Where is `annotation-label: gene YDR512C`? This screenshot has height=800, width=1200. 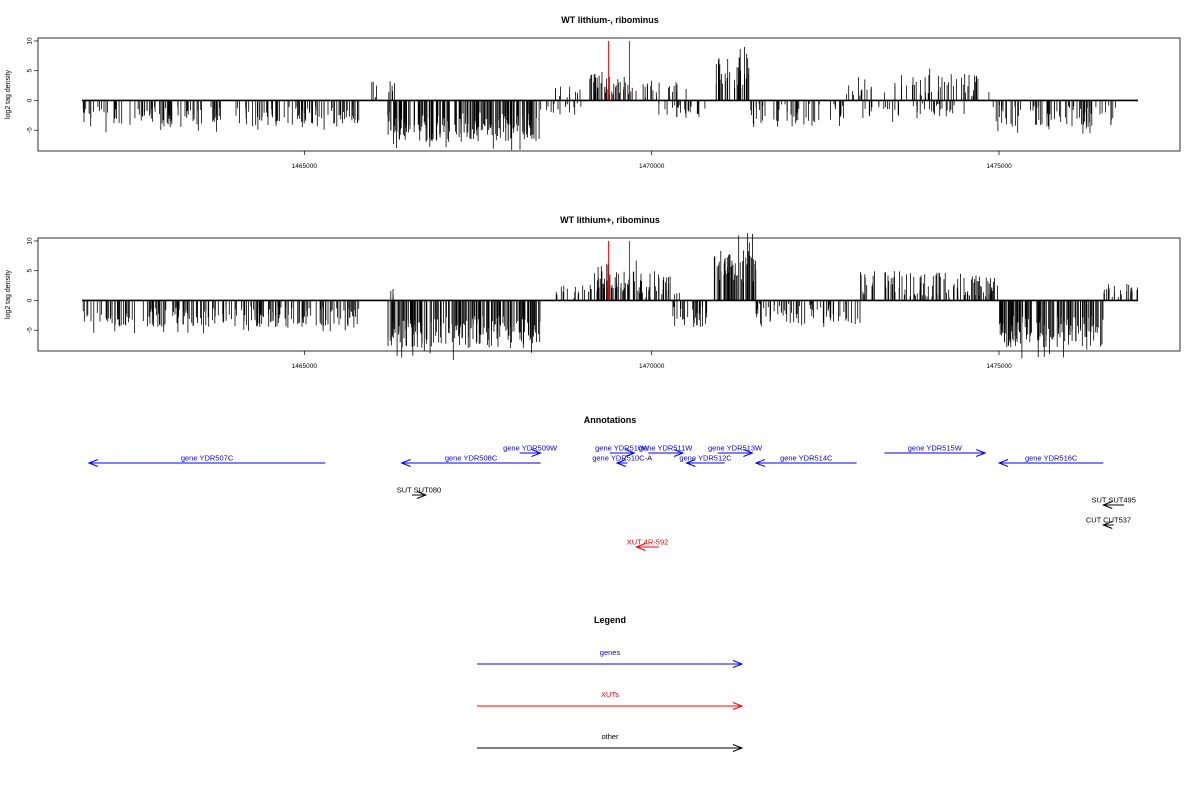
annotation-label: gene YDR512C is located at coordinates (705, 458).